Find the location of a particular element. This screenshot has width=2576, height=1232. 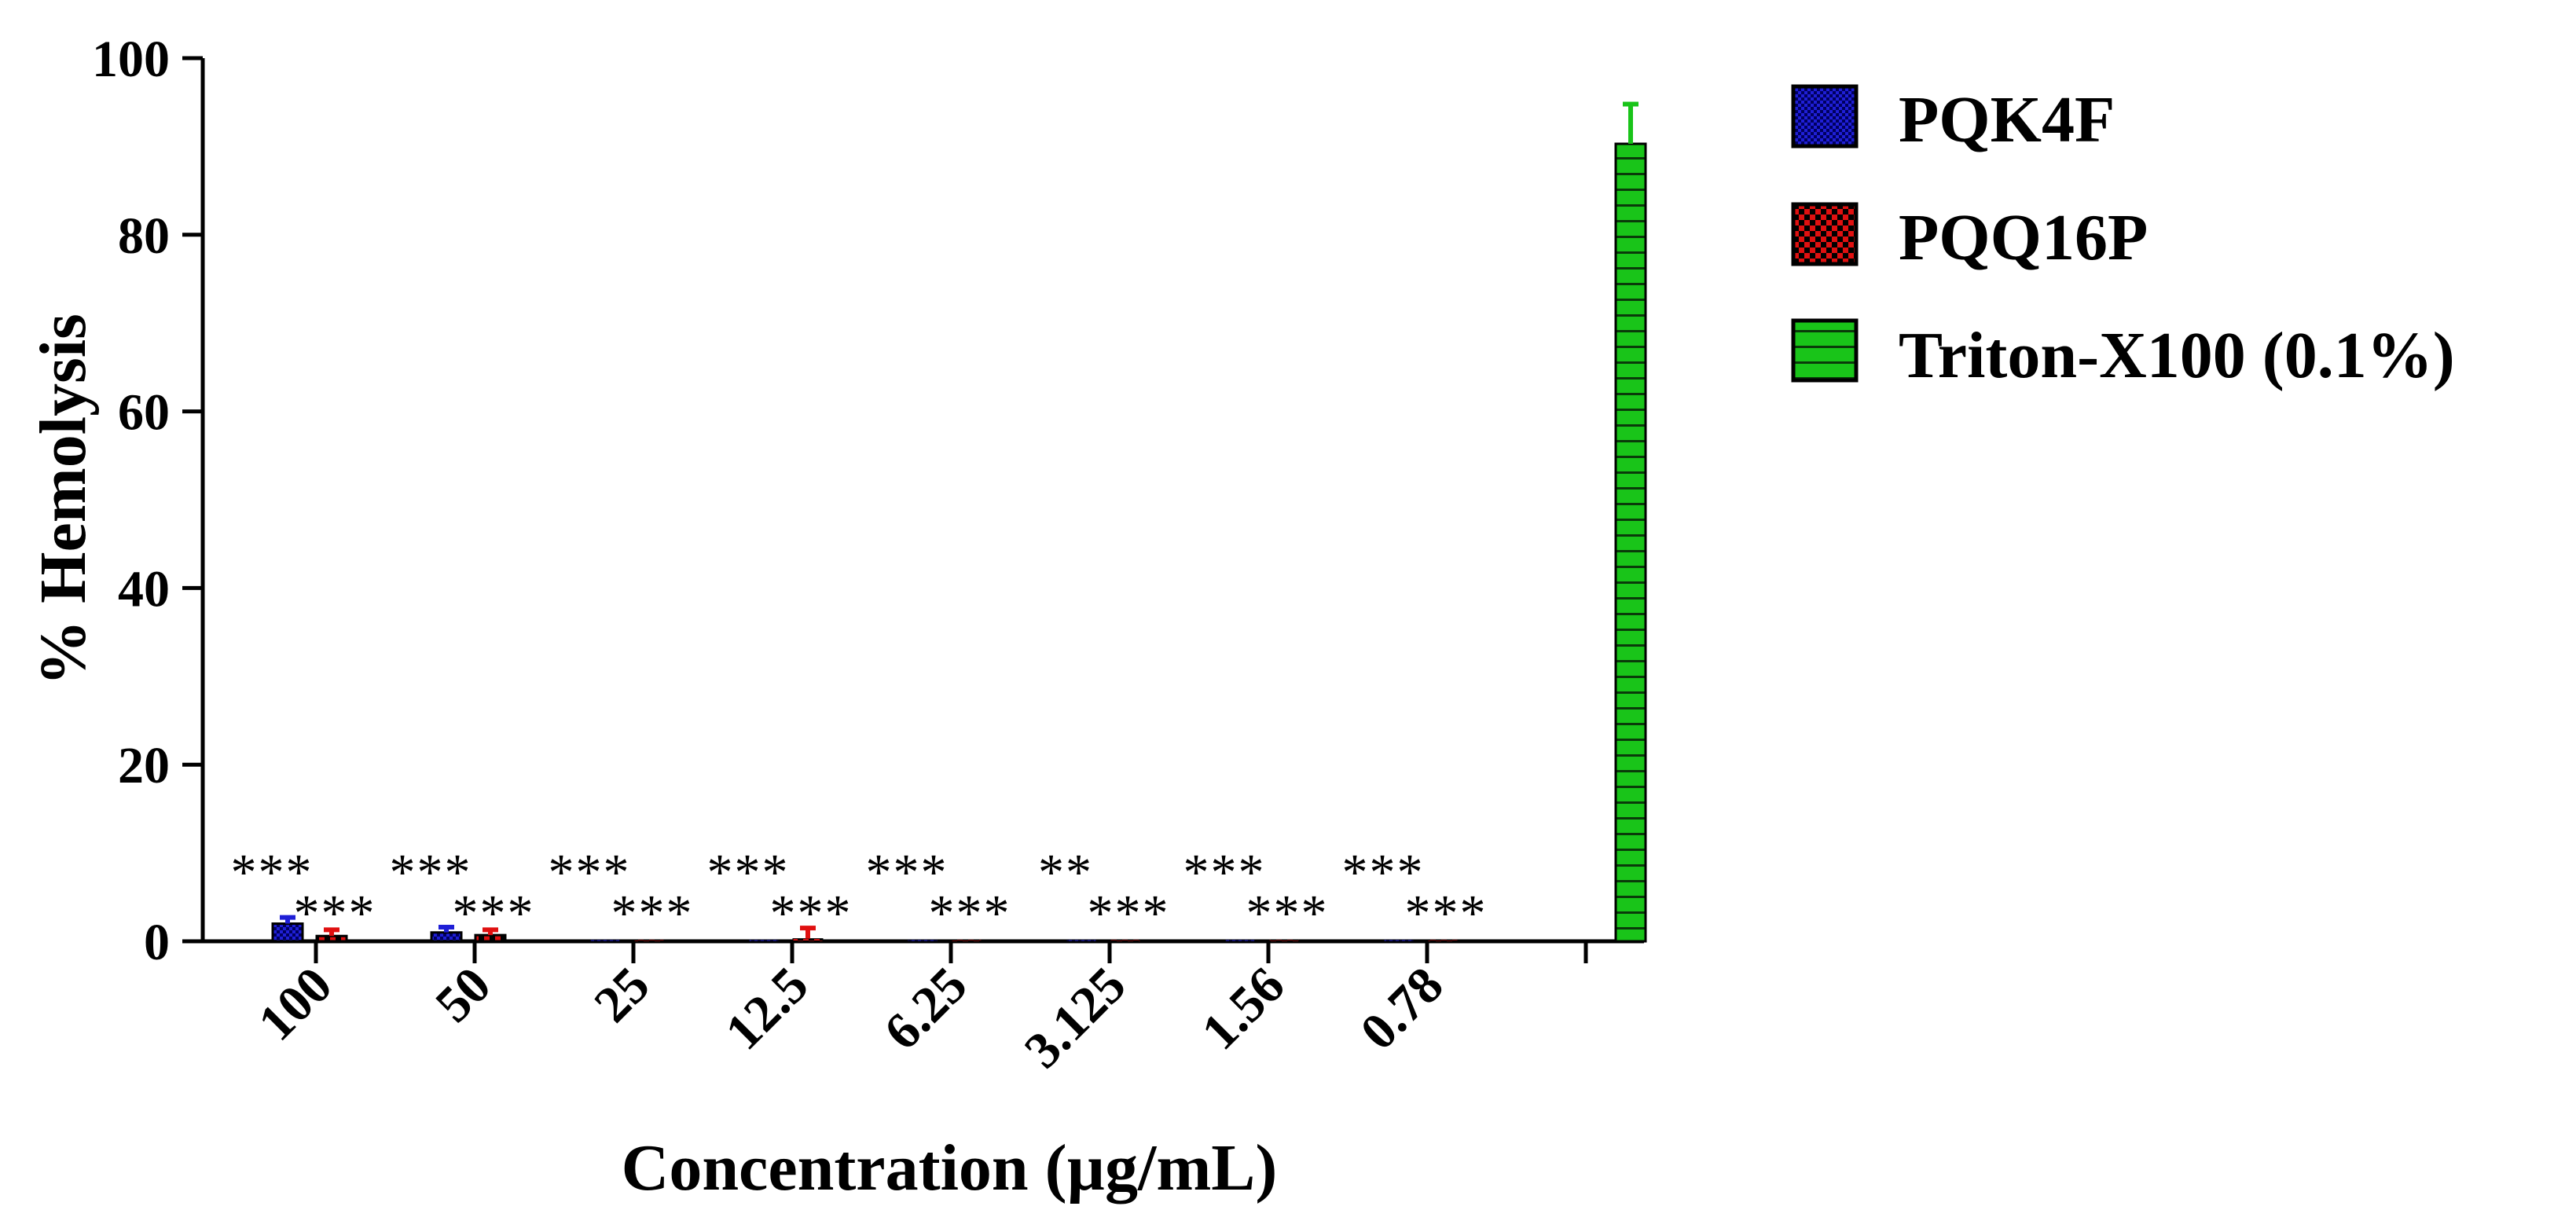

y-tick-label: 80 is located at coordinates (144, 236).